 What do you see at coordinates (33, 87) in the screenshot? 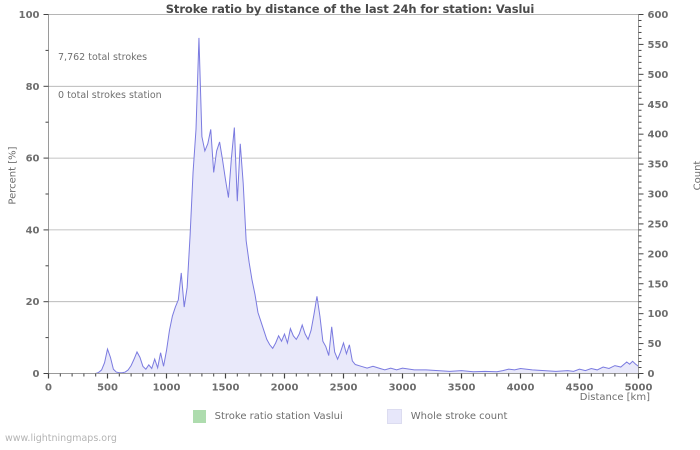
I see `svg-text: 80` at bounding box center [33, 87].